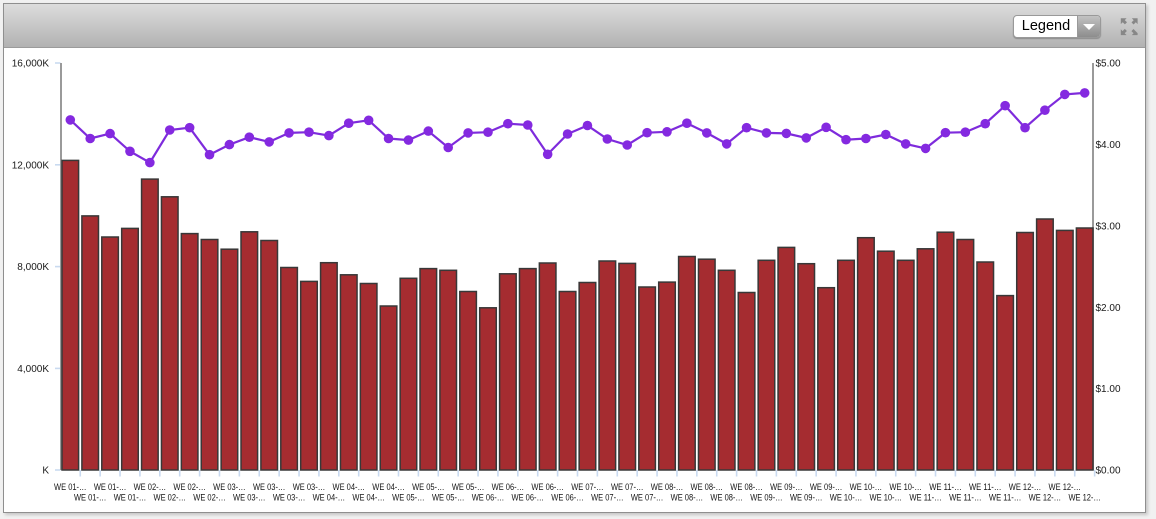  I want to click on svg-text: 16,000K, so click(31, 64).